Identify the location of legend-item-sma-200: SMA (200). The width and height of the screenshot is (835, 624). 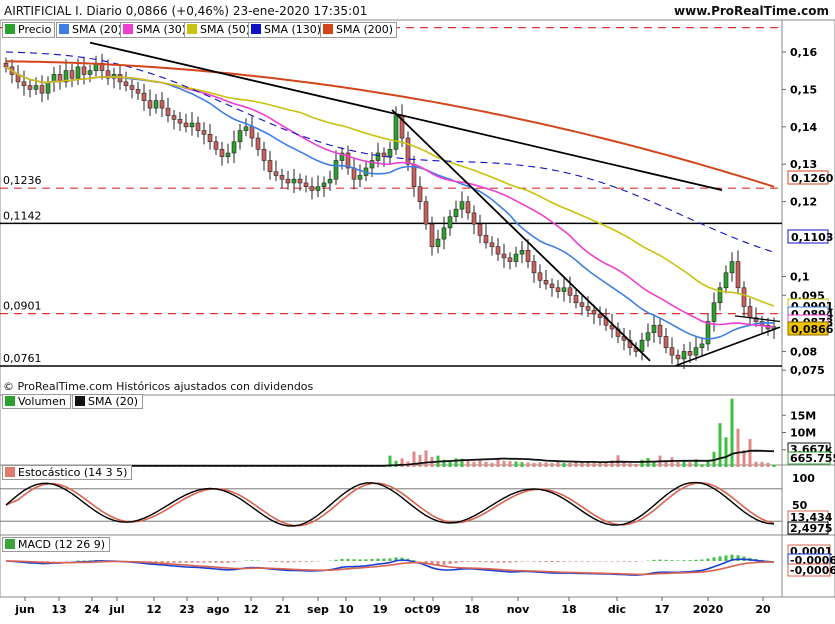
(358, 30).